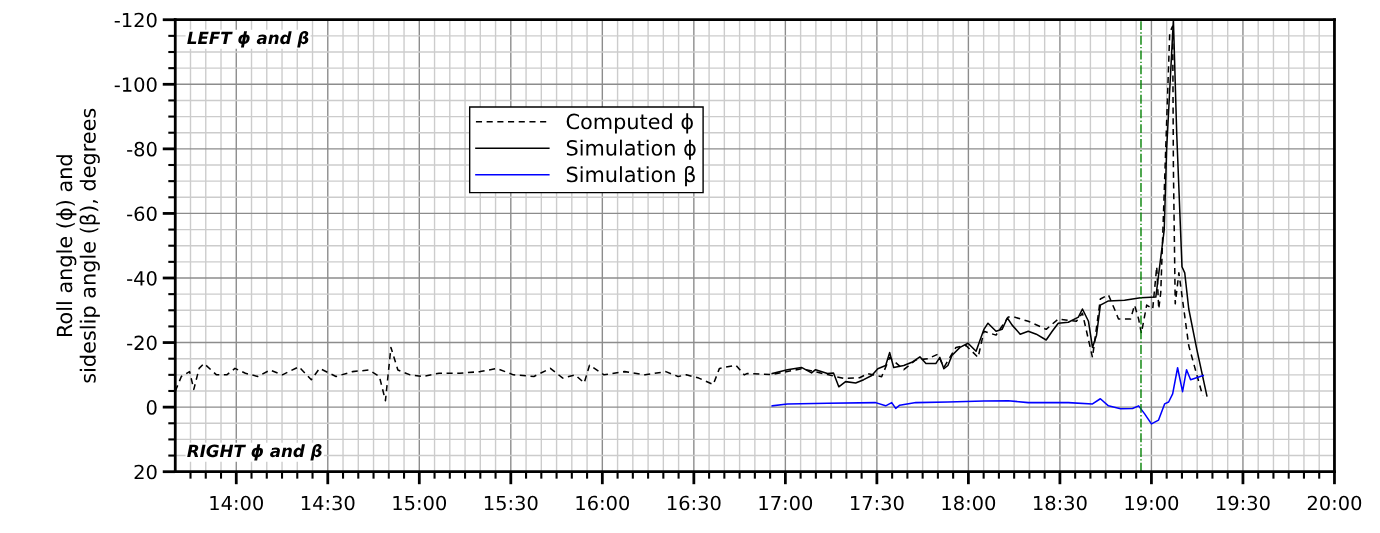  I want to click on legend-label: Computed ϕ, so click(629, 123).